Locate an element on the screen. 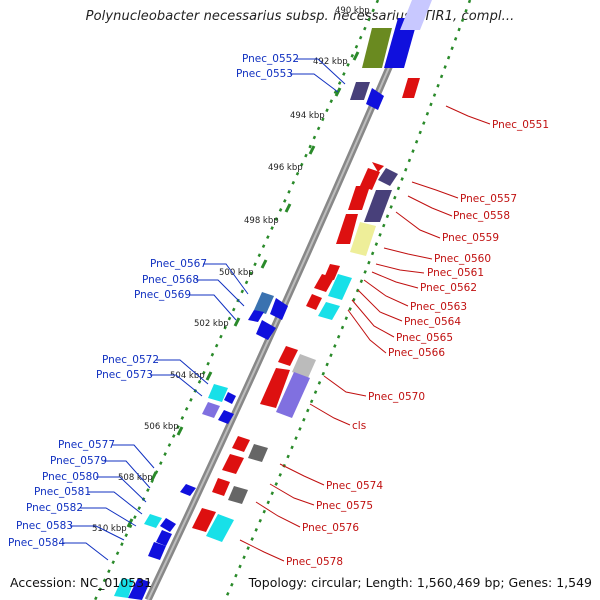  gene-label-pnec-0561: Pnec_0561 is located at coordinates (455, 273).